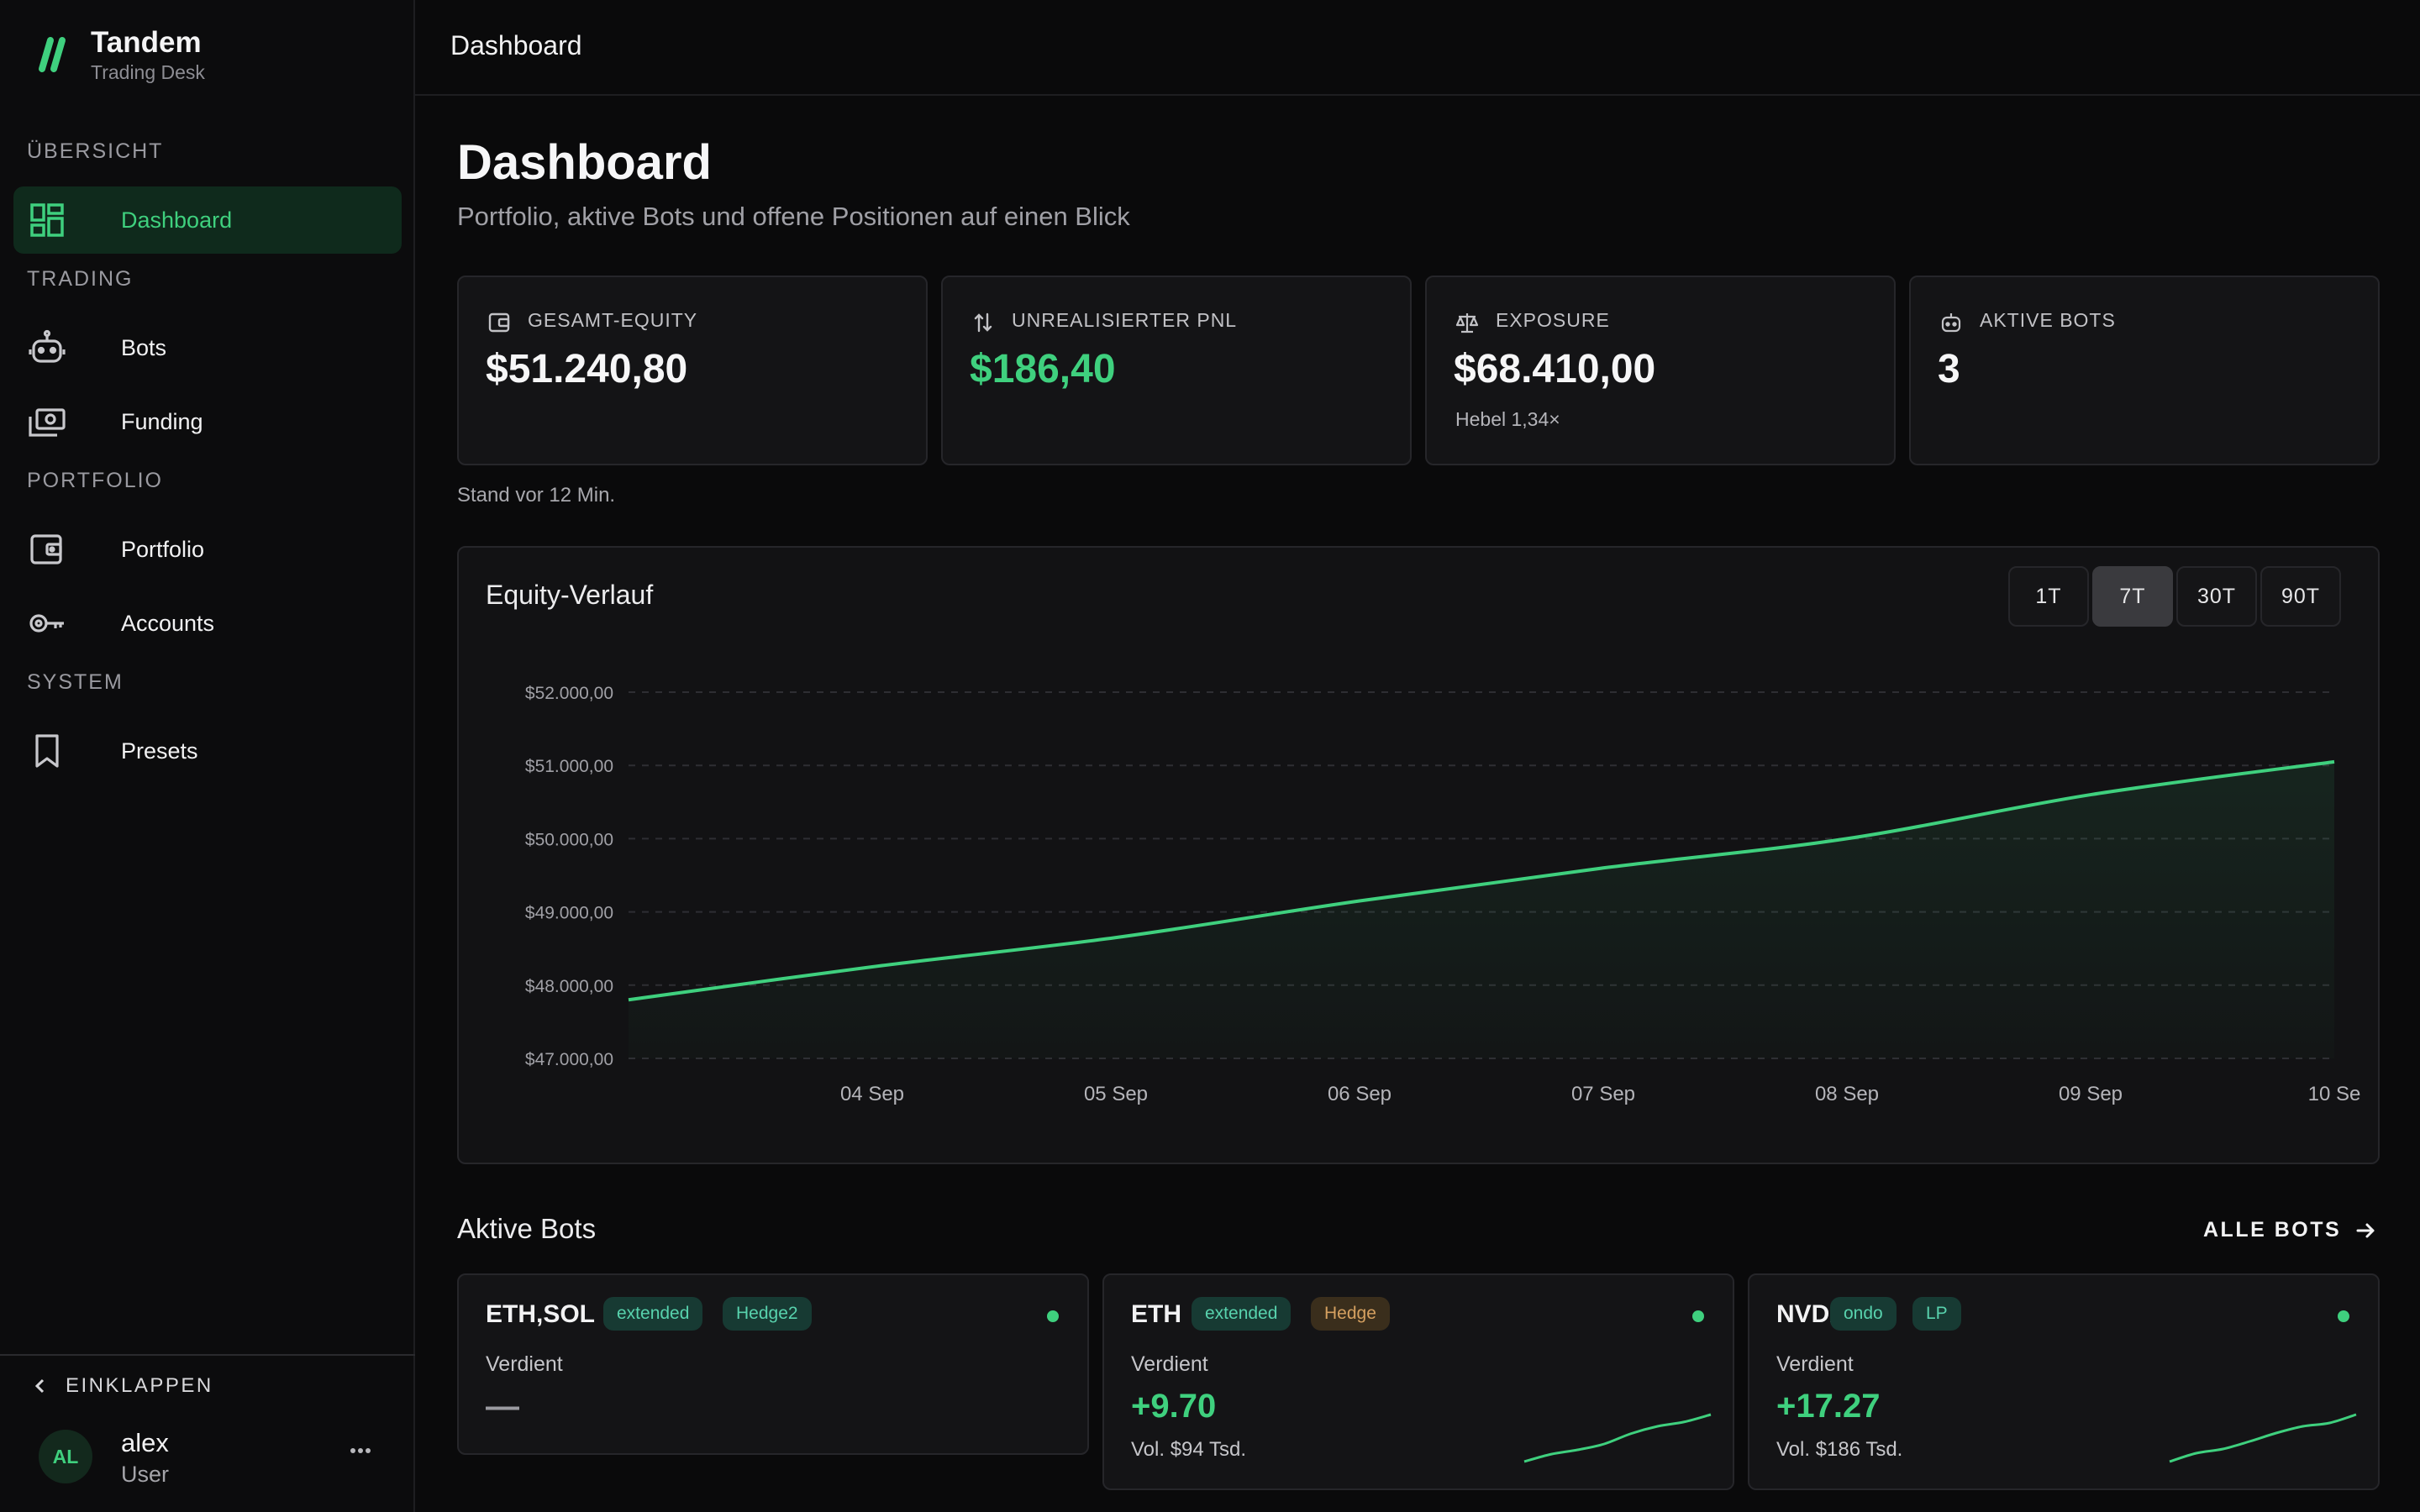 The width and height of the screenshot is (2420, 1512). What do you see at coordinates (139, 1385) in the screenshot?
I see `collapse-label: EINKLAPPEN` at bounding box center [139, 1385].